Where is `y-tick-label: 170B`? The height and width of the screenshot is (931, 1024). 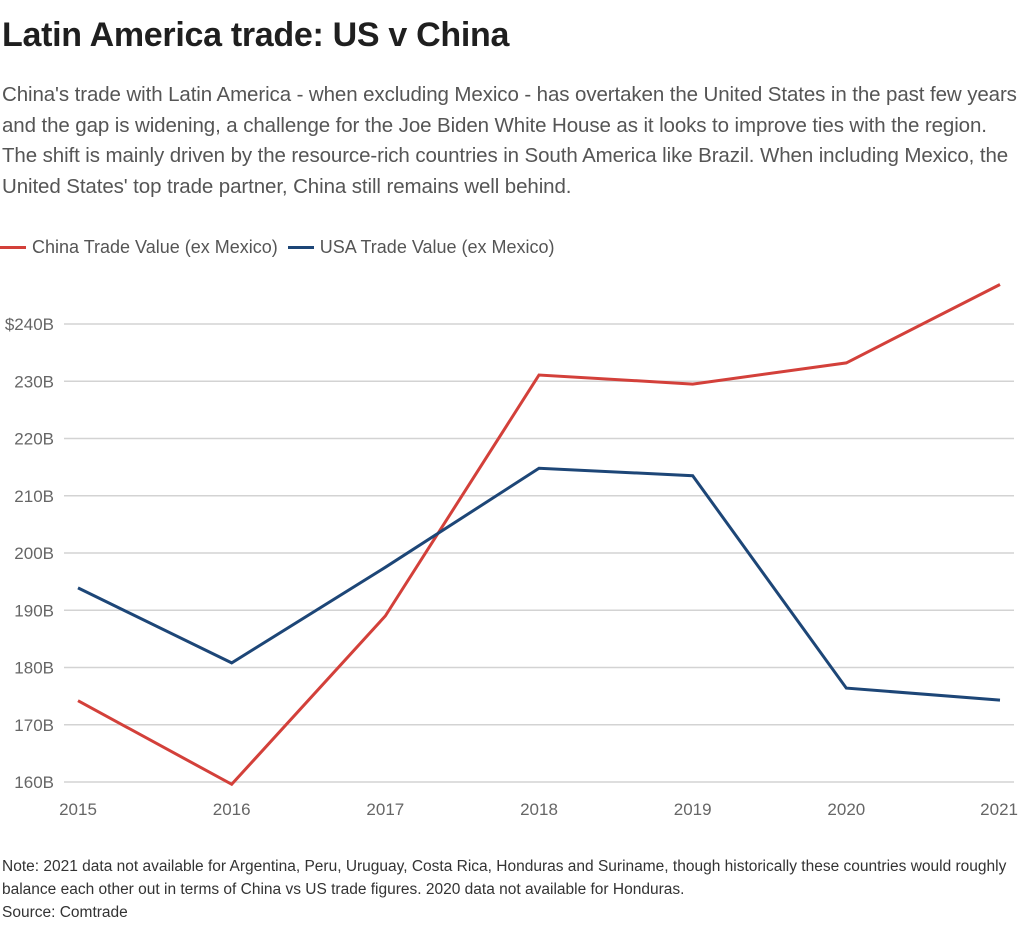
y-tick-label: 170B is located at coordinates (34, 725).